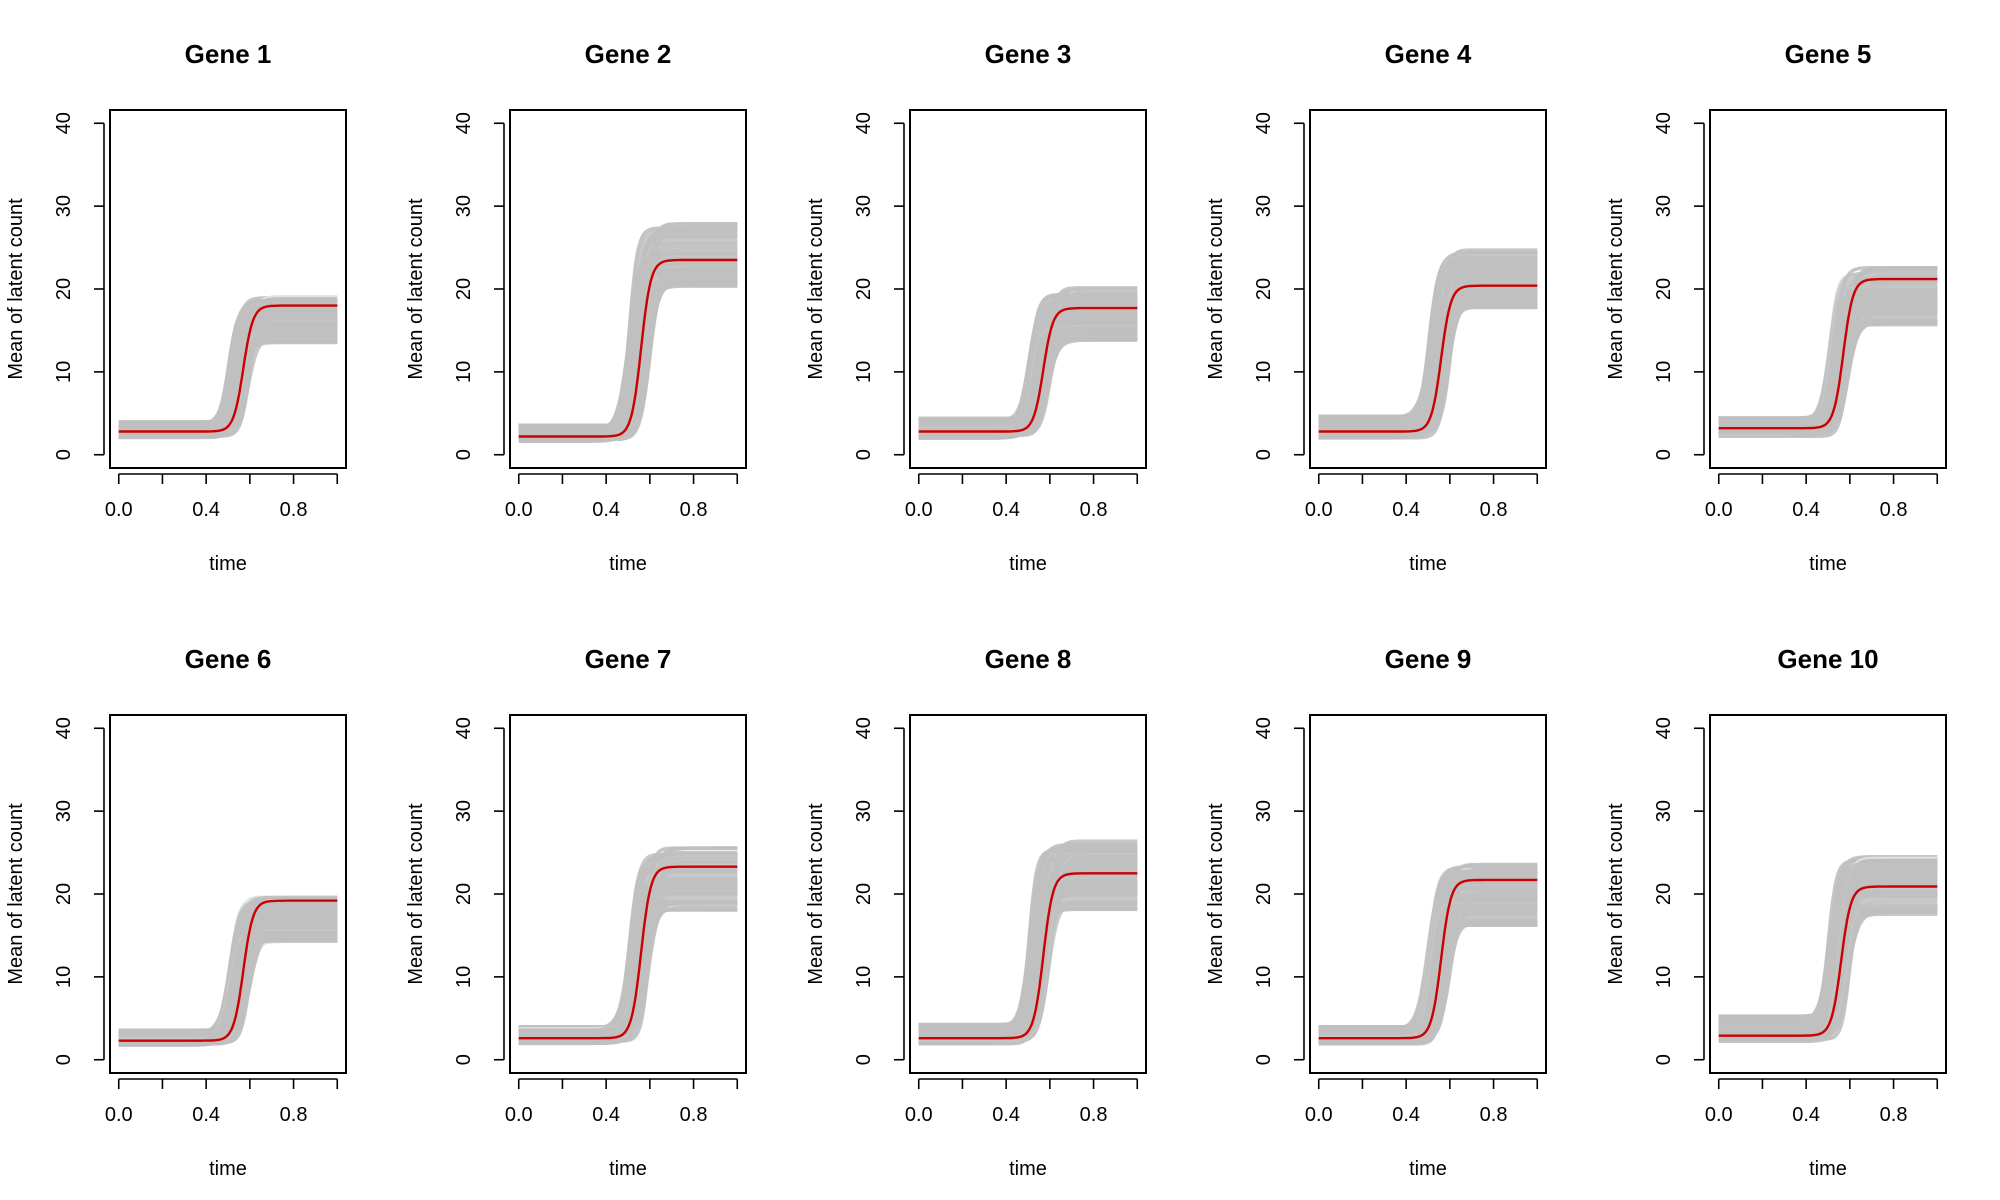  Describe the element at coordinates (628, 54) in the screenshot. I see `chart-title: Gene 2` at that location.